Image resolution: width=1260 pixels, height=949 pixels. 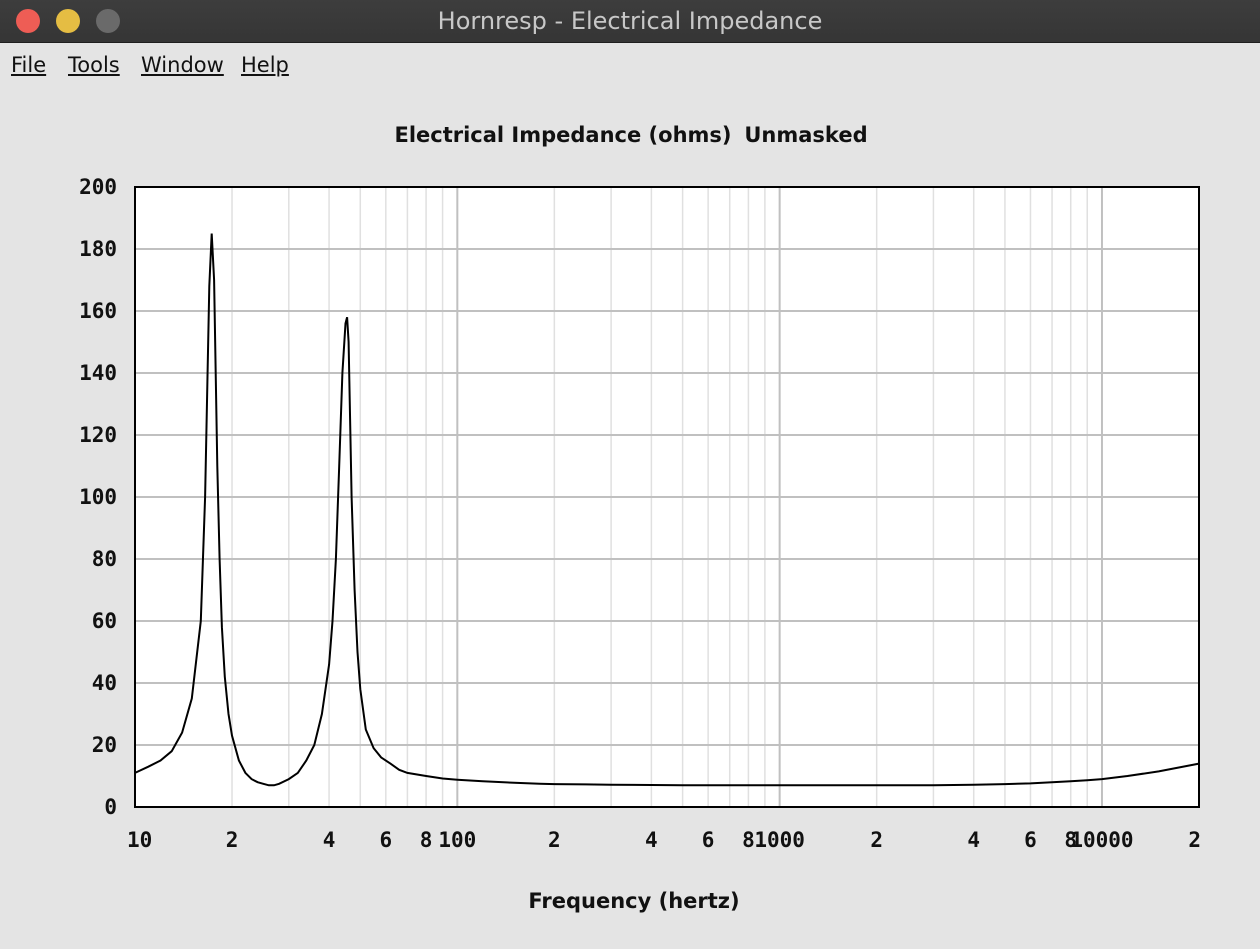 What do you see at coordinates (29, 65) in the screenshot?
I see `menu-file: File` at bounding box center [29, 65].